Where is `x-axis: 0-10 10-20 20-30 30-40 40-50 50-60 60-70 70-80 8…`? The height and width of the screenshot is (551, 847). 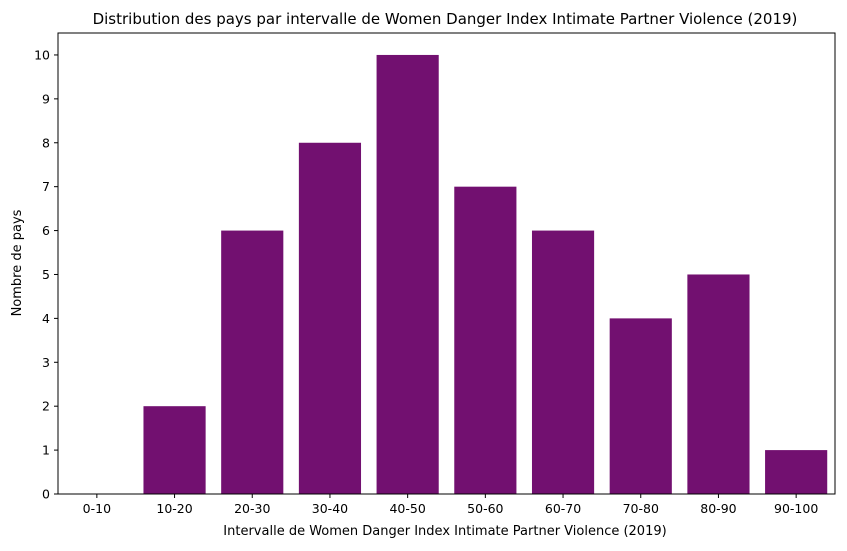
x-axis: 0-10 10-20 20-30 30-40 40-50 50-60 60-70 70-80 8… is located at coordinates (450, 505).